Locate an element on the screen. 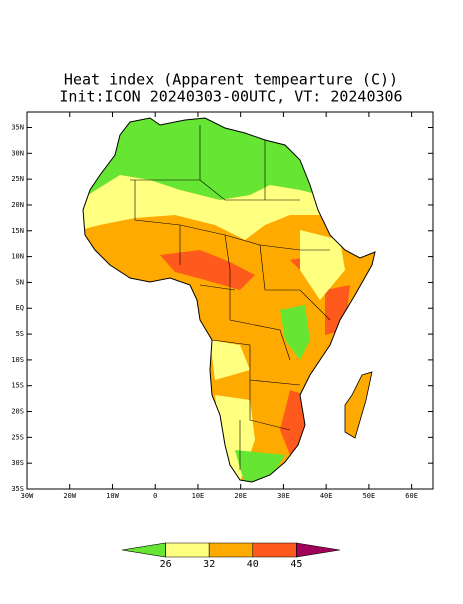  lat-tick-label: 10S is located at coordinates (17, 360).